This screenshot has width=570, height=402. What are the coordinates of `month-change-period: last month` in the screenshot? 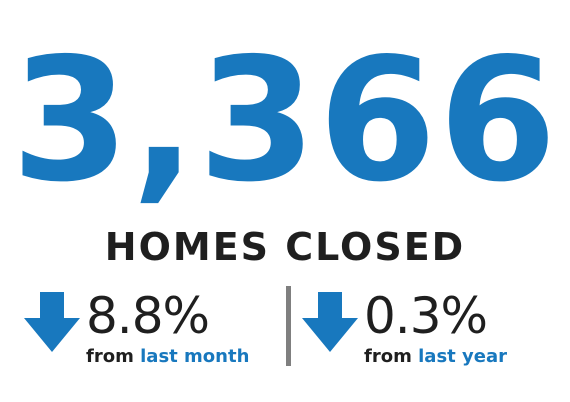 It's located at (195, 356).